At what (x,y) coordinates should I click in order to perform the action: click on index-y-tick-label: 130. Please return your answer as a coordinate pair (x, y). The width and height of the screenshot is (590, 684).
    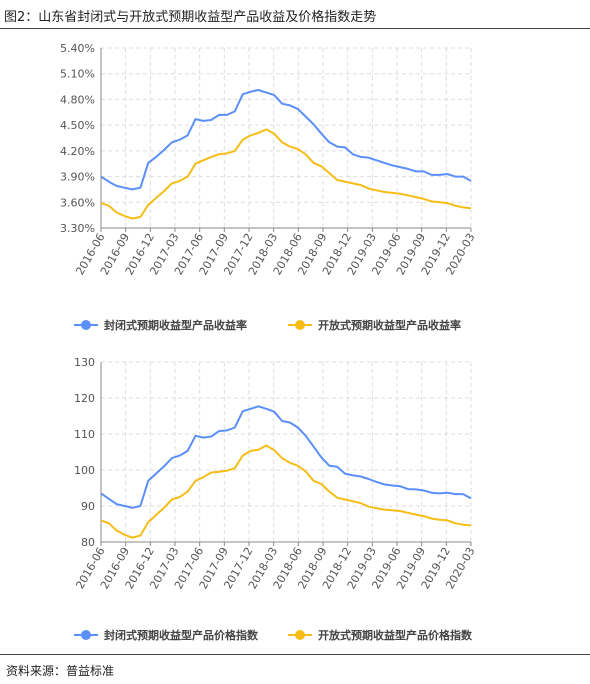
    Looking at the image, I should click on (84, 362).